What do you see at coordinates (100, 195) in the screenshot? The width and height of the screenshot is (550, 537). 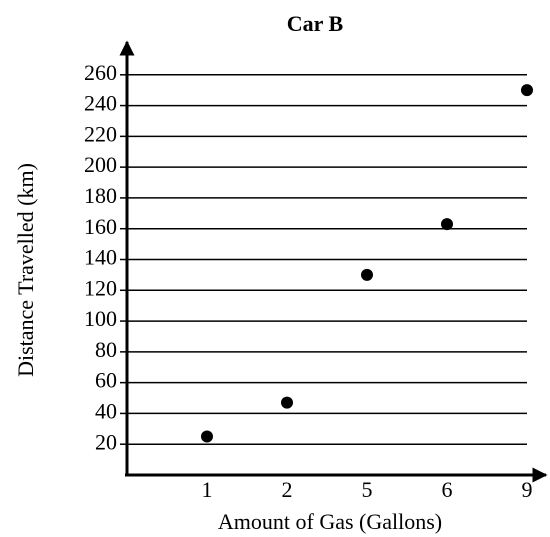 I see `y-tick-label: 180` at bounding box center [100, 195].